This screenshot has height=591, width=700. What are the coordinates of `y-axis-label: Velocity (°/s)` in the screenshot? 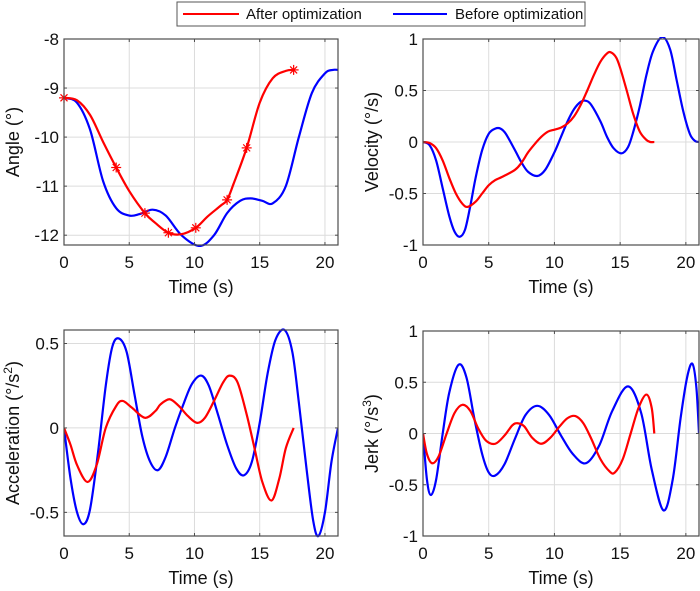 It's located at (372, 142).